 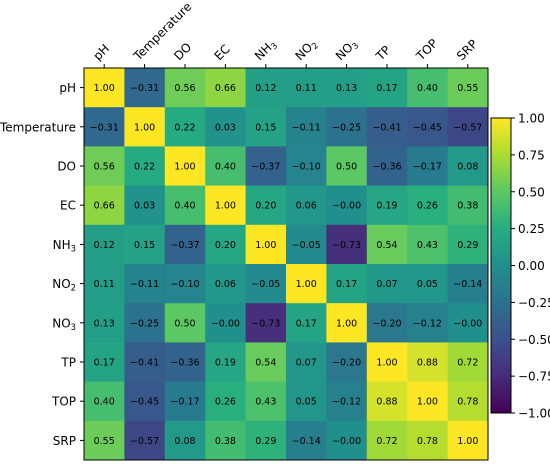 I want to click on x-tick-label: SRP, so click(x=467, y=50).